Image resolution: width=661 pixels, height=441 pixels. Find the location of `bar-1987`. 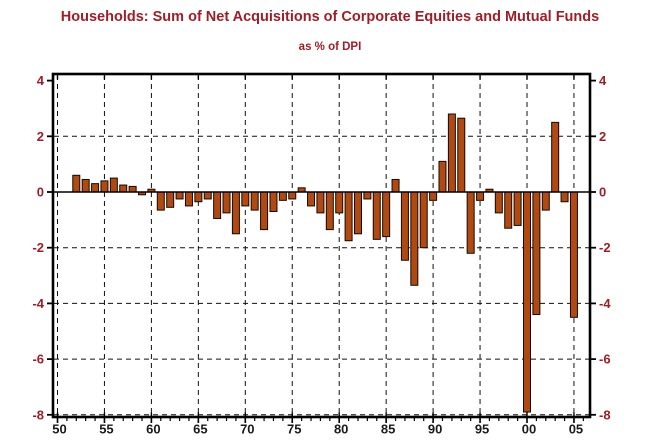

bar-1987 is located at coordinates (404, 226).